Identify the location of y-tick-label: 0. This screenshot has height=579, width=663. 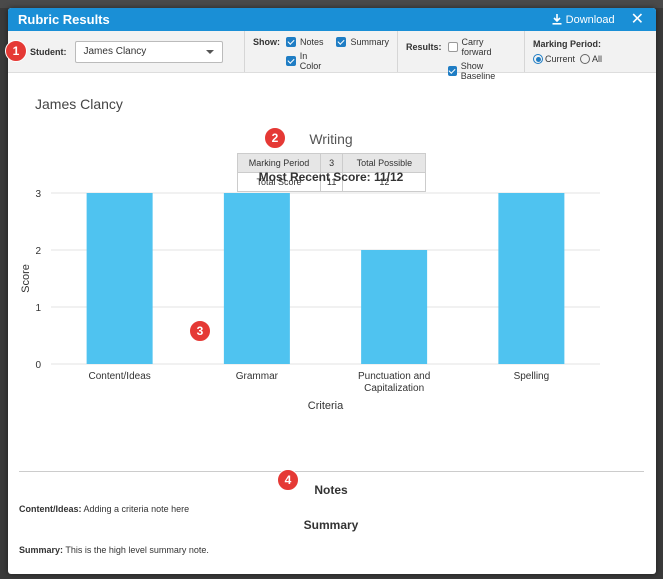
(38, 365).